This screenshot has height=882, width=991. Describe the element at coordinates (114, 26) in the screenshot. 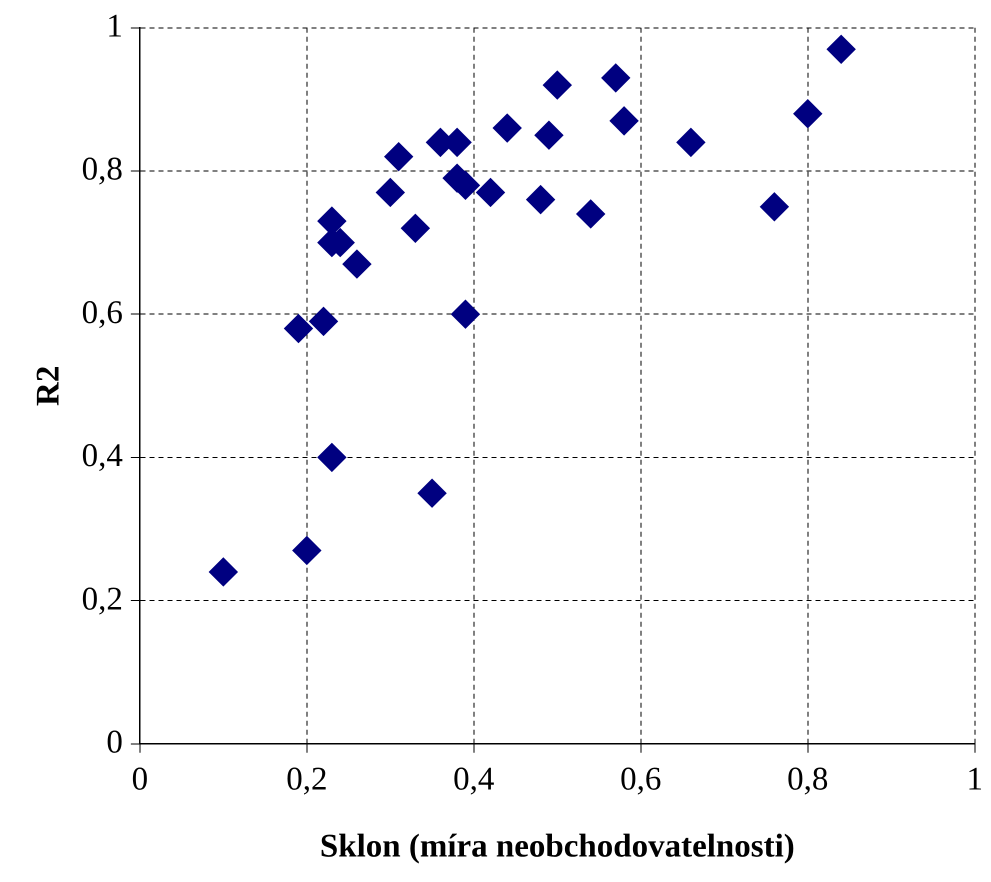

I see `y-tick-label: 1` at that location.